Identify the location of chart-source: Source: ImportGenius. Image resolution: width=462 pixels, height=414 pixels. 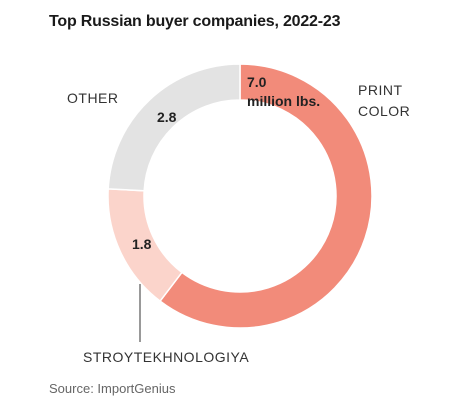
(112, 388).